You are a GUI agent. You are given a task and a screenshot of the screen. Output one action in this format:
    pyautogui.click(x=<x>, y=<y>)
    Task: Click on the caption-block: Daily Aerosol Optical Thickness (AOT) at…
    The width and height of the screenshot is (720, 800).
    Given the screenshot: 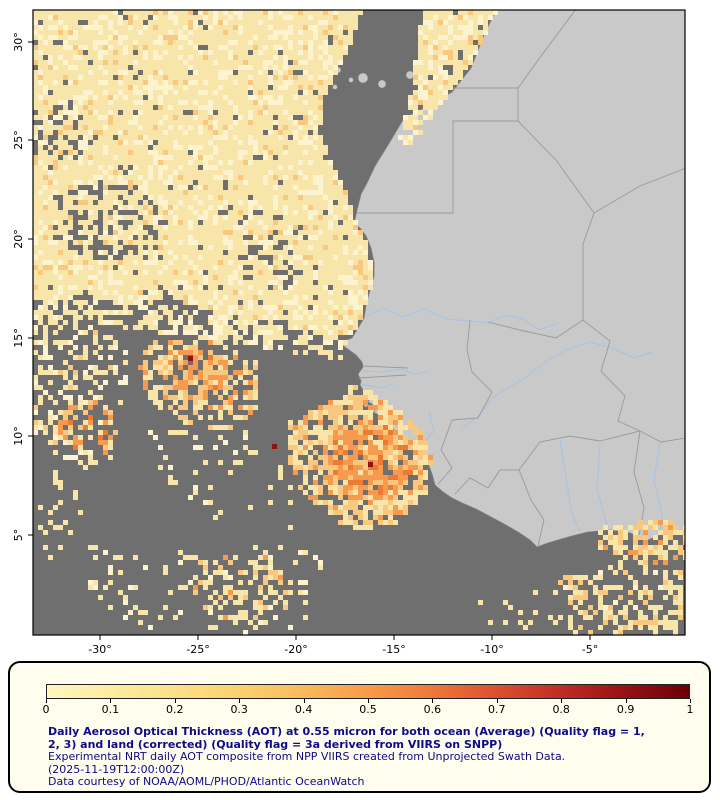 What is the action you would take?
    pyautogui.click(x=346, y=757)
    